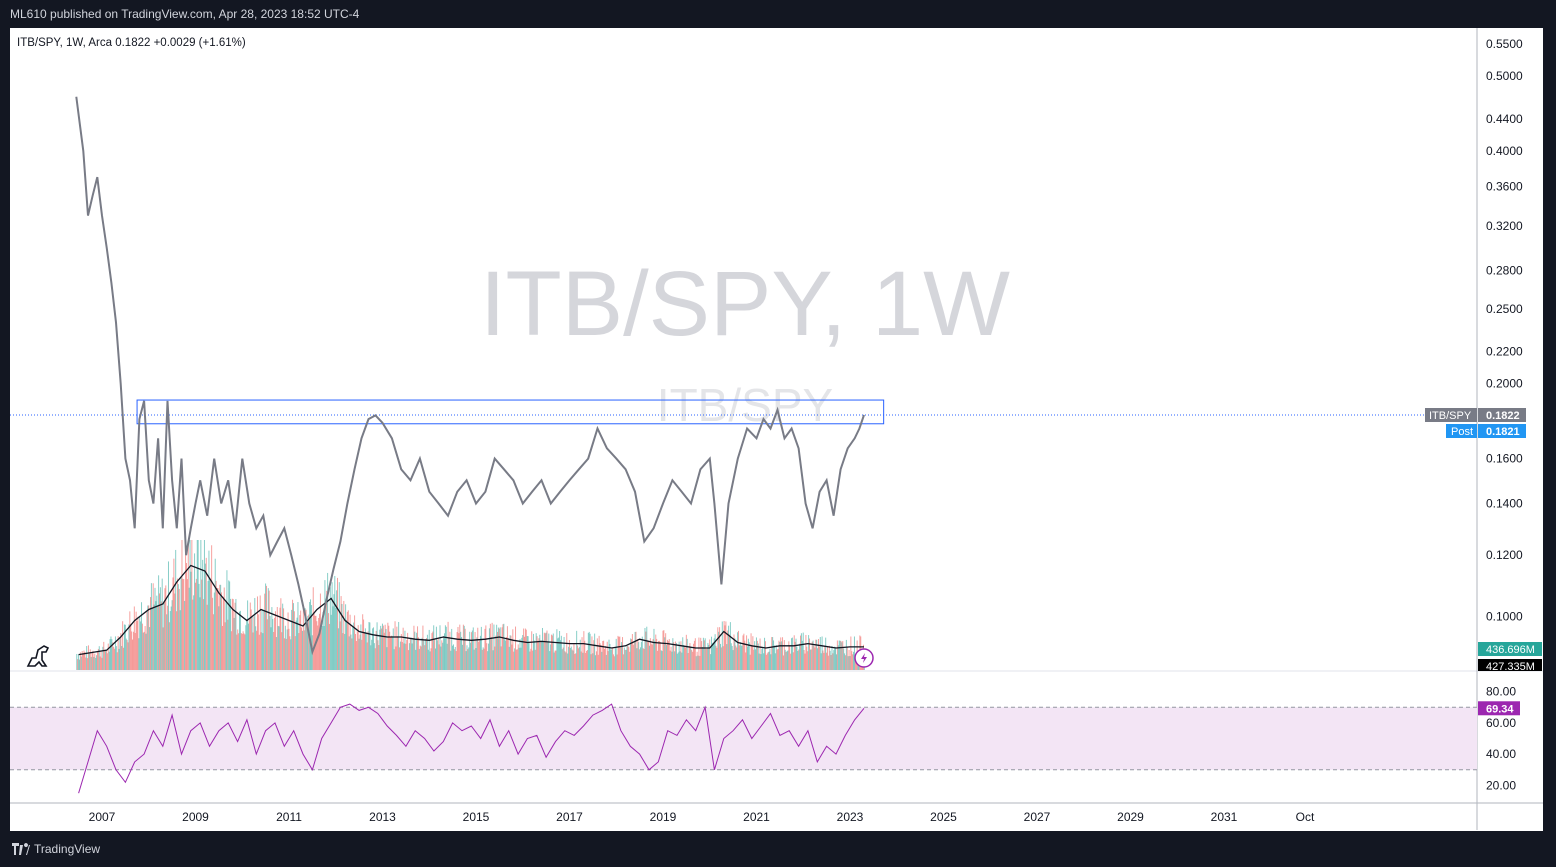 Image resolution: width=1556 pixels, height=867 pixels. Describe the element at coordinates (195, 817) in the screenshot. I see `time-axis-label: 2009` at that location.